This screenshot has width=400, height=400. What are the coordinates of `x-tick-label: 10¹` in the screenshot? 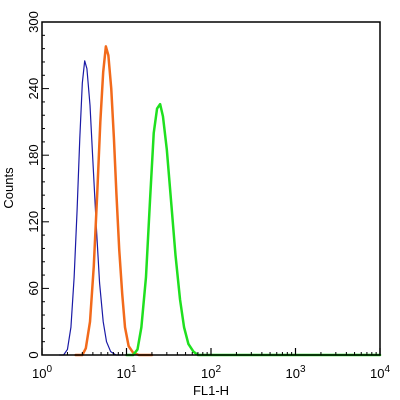 It's located at (126, 372).